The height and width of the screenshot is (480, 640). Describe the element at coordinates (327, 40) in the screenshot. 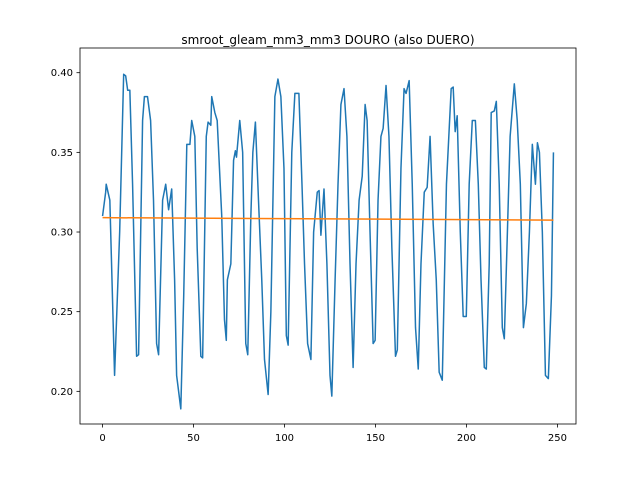

I see `chart-title: smroot_gleam_mm3_mm3 DOURO (also DUERO)` at that location.